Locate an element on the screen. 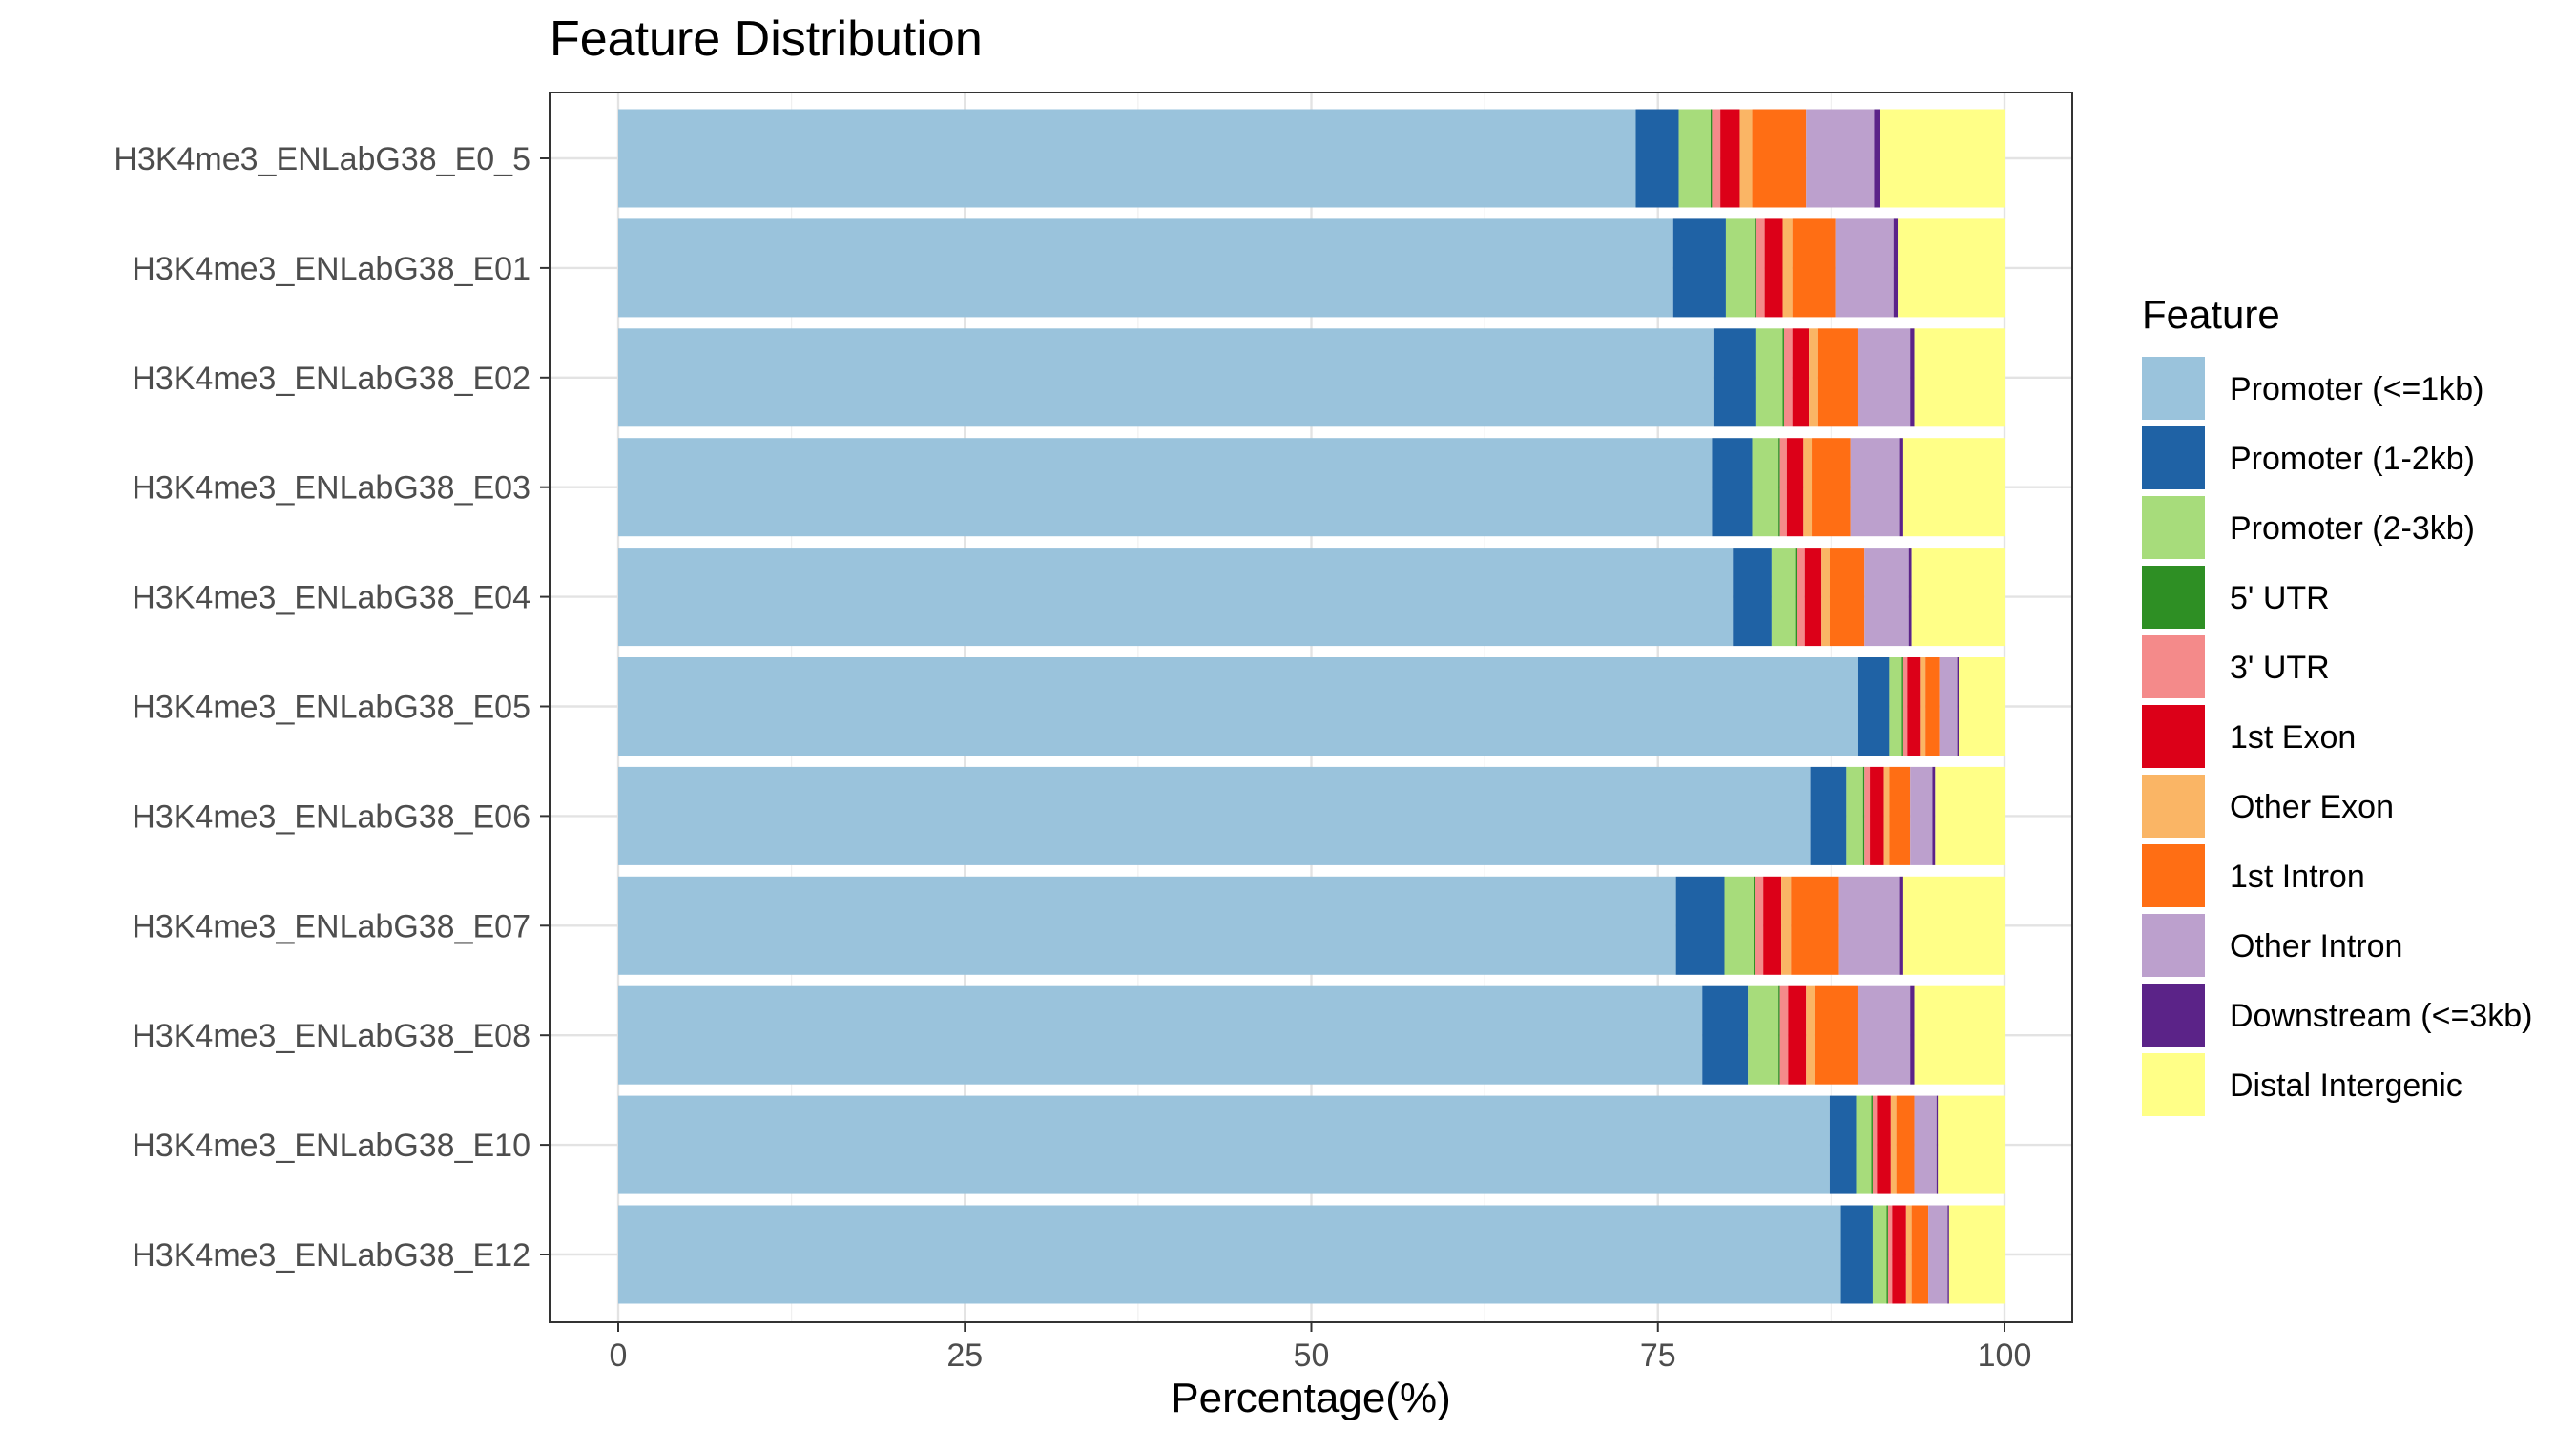 The height and width of the screenshot is (1430, 2576). x-tick-label: 50 is located at coordinates (1312, 1355).